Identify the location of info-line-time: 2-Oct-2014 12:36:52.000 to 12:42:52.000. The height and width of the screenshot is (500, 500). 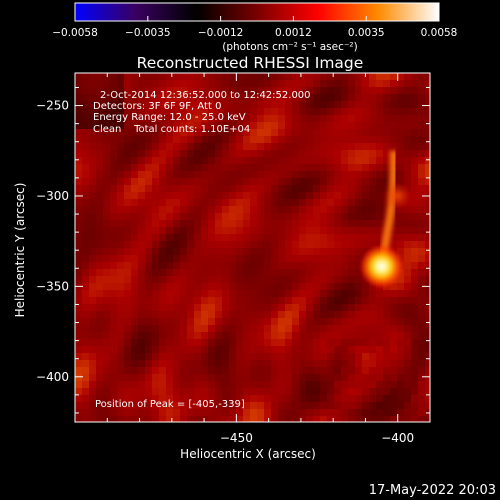
(205, 95).